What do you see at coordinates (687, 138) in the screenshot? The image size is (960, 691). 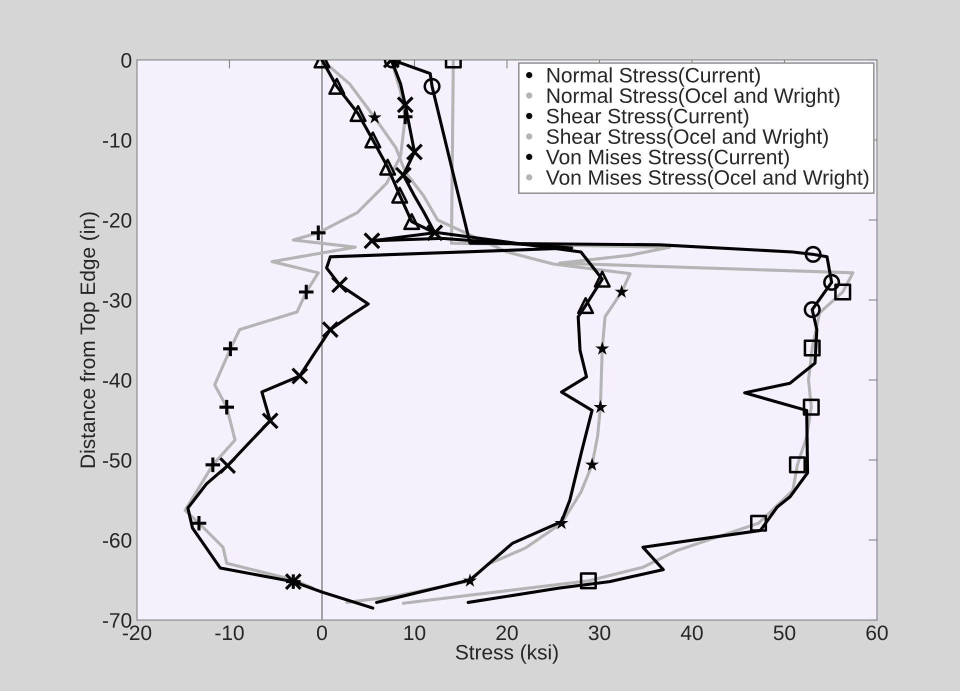 I see `legend-label: Shear Stress(Ocel and Wright)` at bounding box center [687, 138].